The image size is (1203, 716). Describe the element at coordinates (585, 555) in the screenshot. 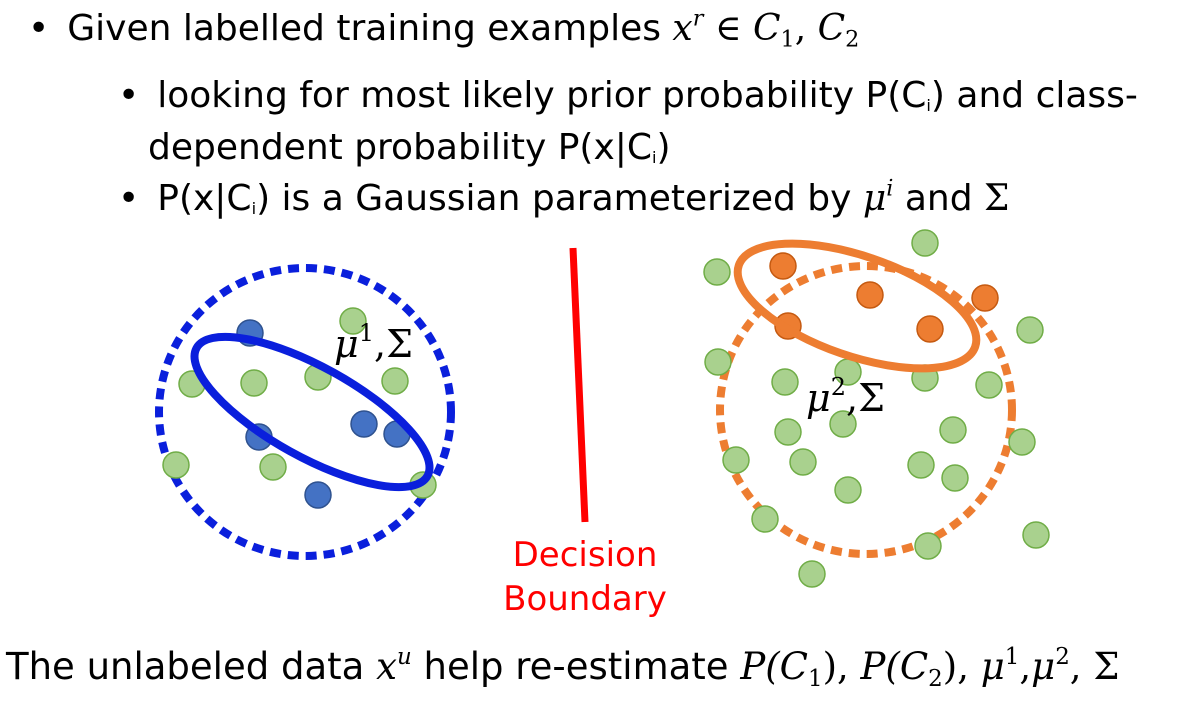

I see `decision-label-line-1: Decision` at that location.